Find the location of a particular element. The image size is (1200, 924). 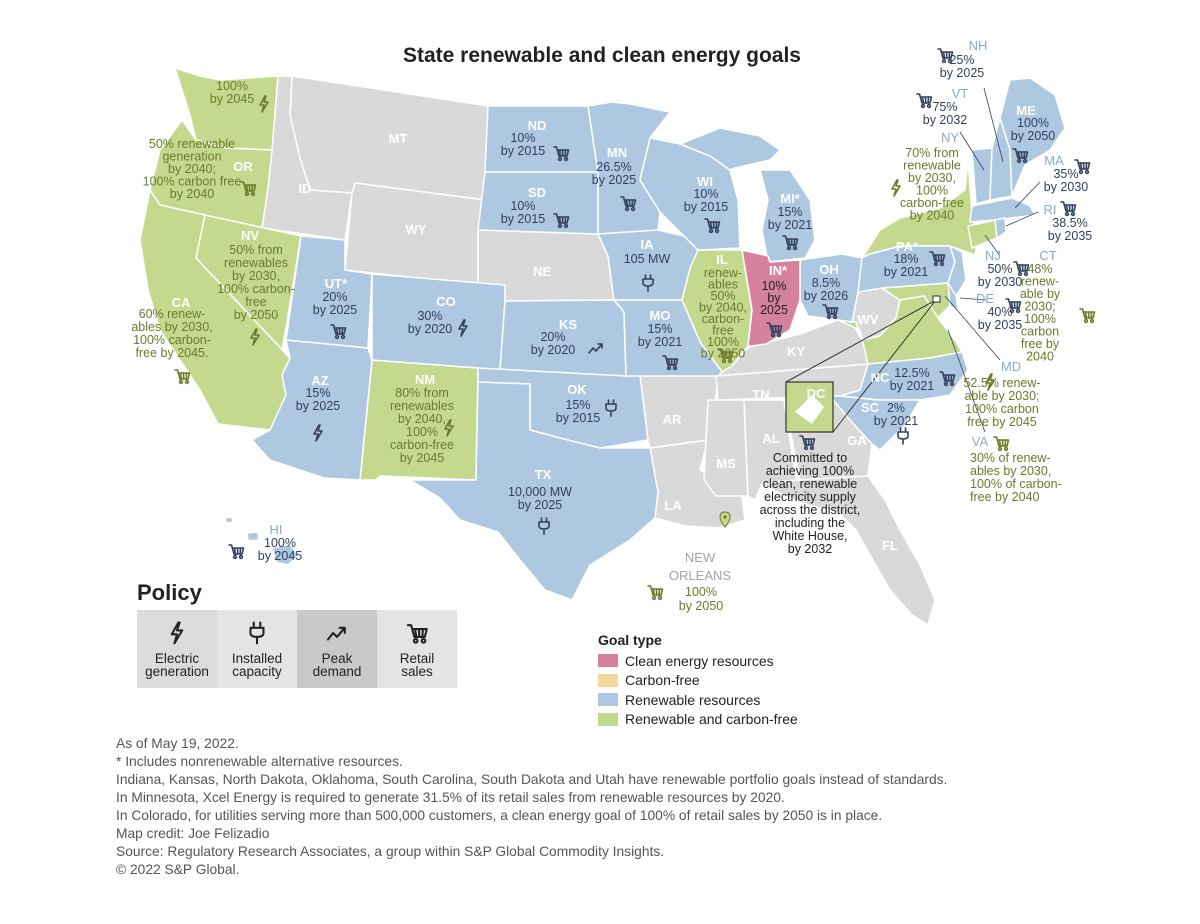

goal-text-nd: by 2015 is located at coordinates (523, 151).